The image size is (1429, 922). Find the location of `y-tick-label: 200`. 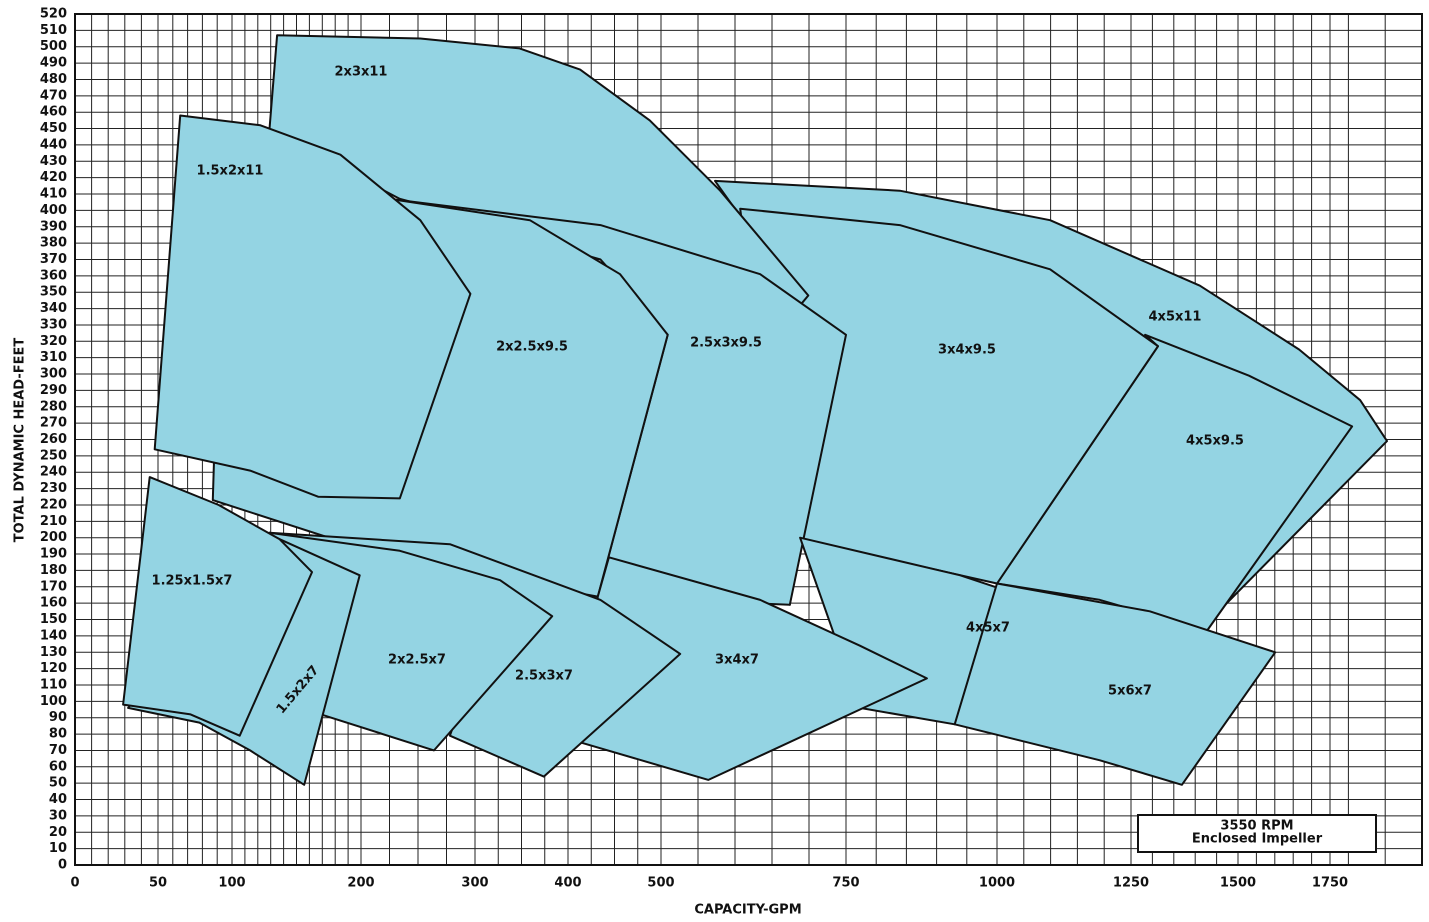

y-tick-label: 200 is located at coordinates (53, 537).